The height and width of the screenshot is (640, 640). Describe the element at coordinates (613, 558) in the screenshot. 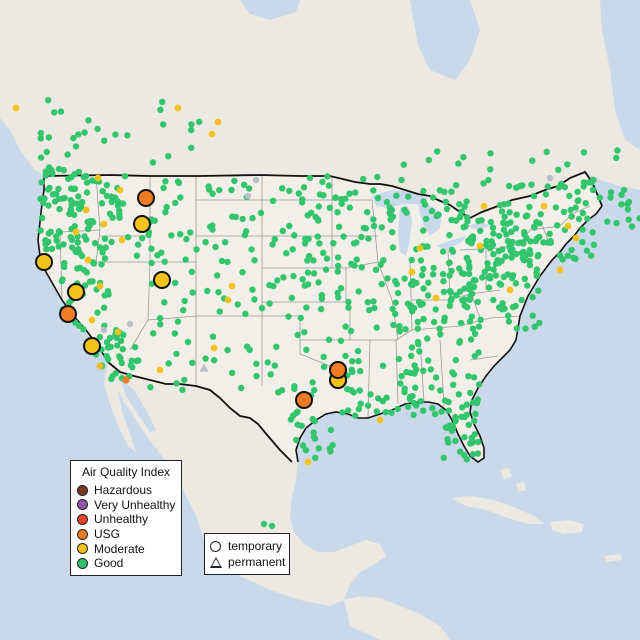

I see `puerto-rico-land` at that location.